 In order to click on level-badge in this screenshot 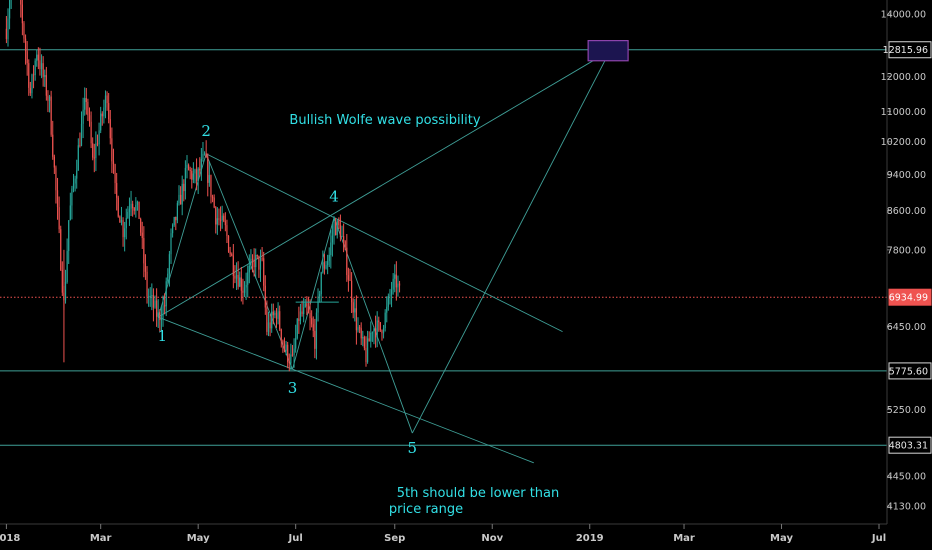, I will do `click(910, 297)`.